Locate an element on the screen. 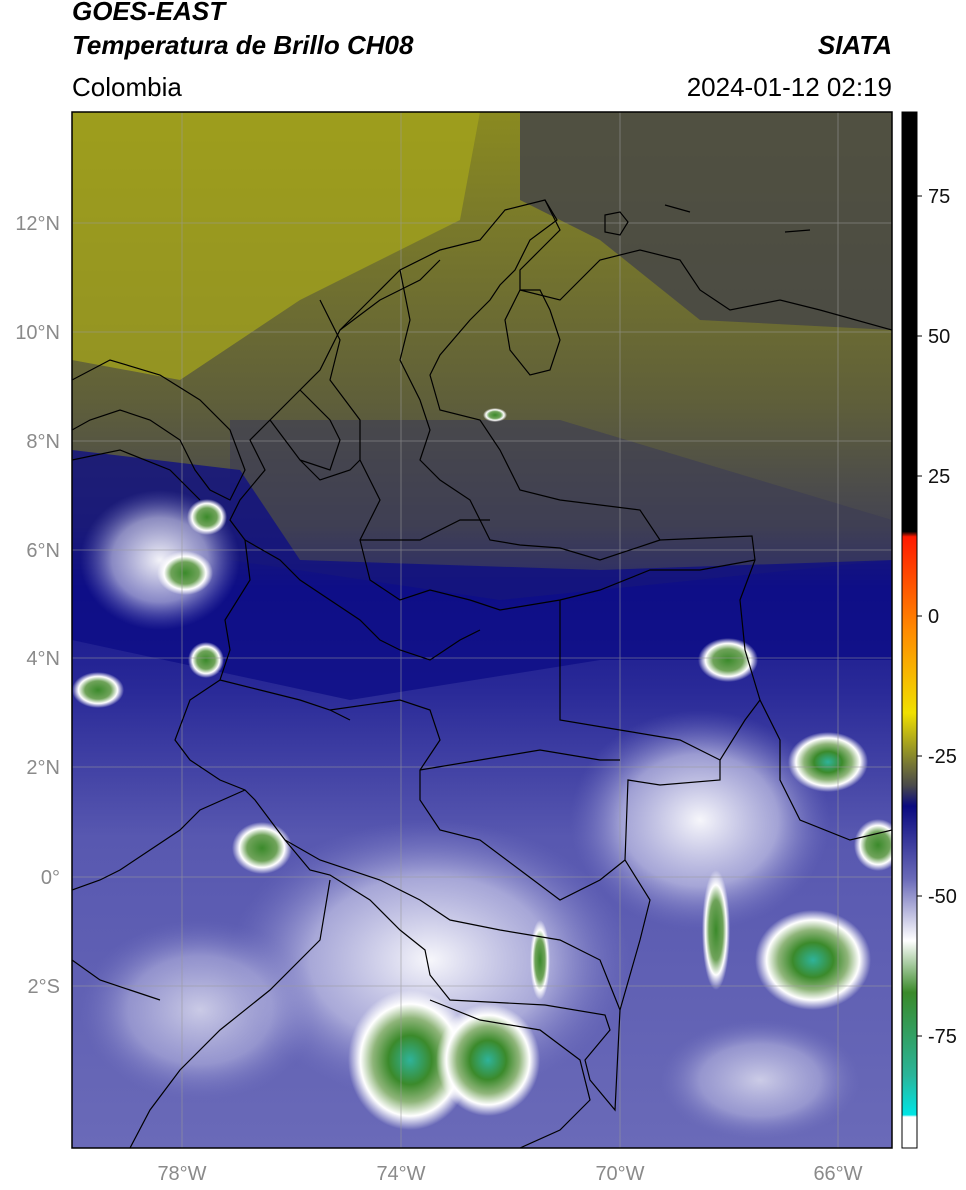  lon-label: 70°W is located at coordinates (619, 1174).